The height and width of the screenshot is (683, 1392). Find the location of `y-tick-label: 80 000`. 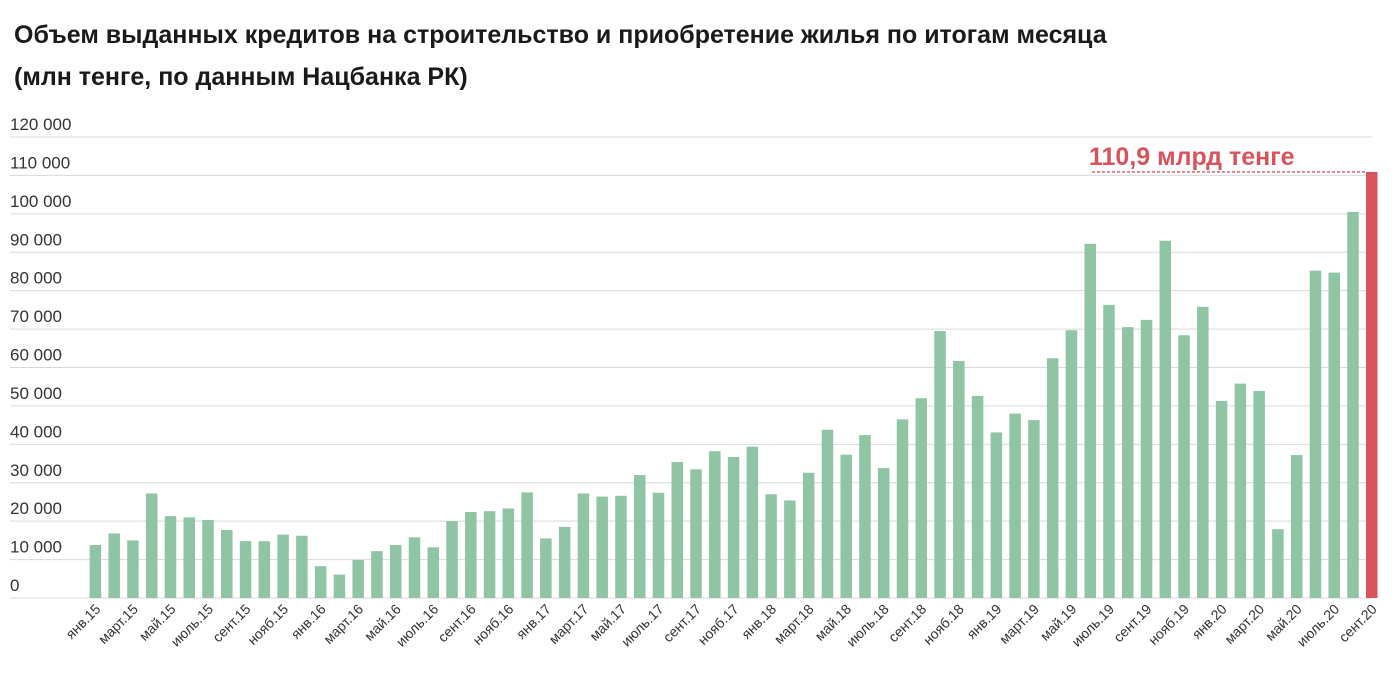

y-tick-label: 80 000 is located at coordinates (36, 278).